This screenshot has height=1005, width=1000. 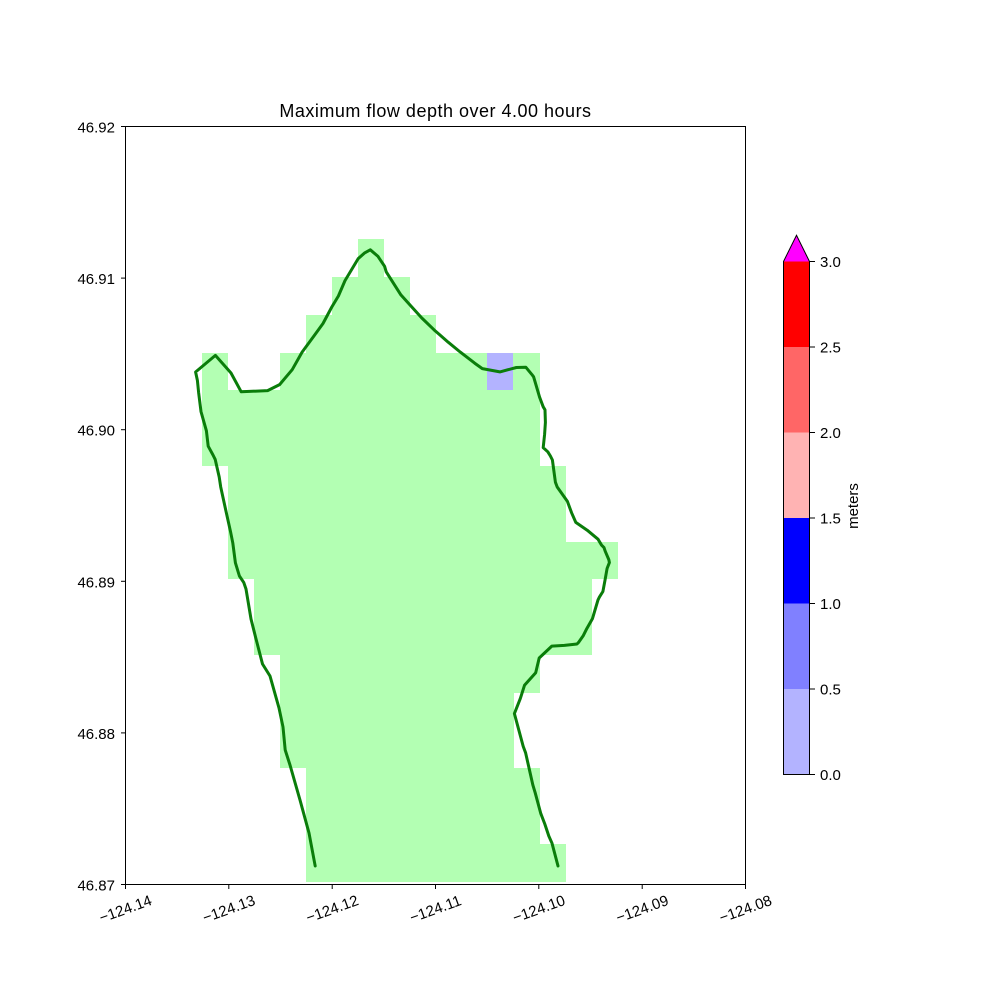 What do you see at coordinates (830, 433) in the screenshot?
I see `svg-text: 2.0` at bounding box center [830, 433].